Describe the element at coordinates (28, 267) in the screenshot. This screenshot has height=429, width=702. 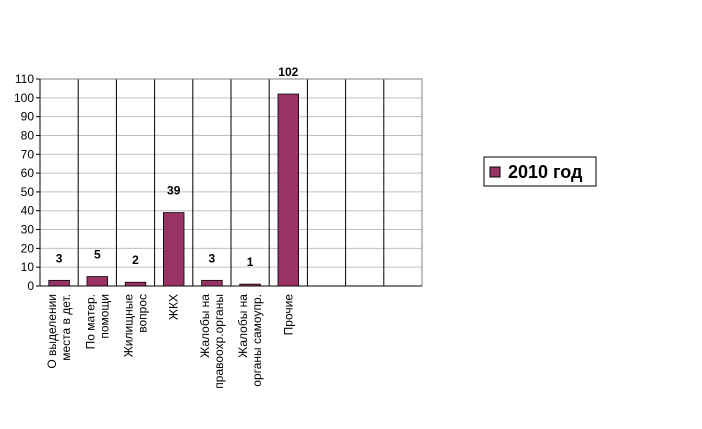
I see `y-tick-label: 10` at that location.